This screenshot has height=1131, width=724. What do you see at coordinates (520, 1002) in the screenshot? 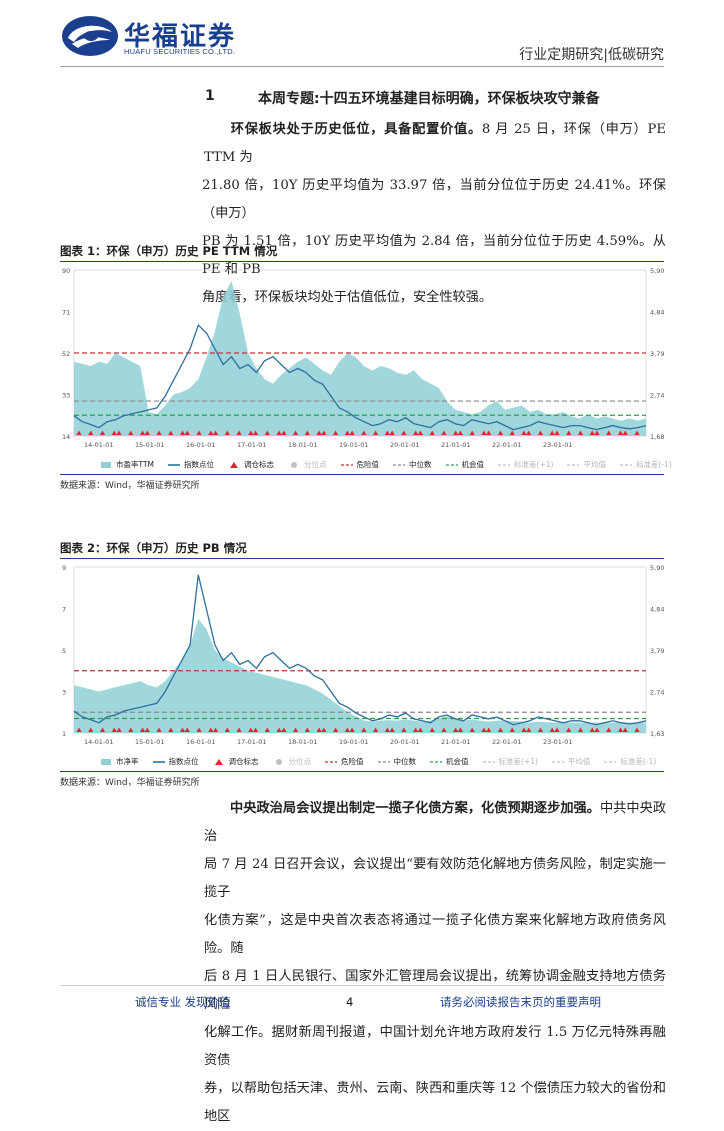
I see `footer-disclaimer: 请务必阅读报告末页的重要声明` at bounding box center [520, 1002].